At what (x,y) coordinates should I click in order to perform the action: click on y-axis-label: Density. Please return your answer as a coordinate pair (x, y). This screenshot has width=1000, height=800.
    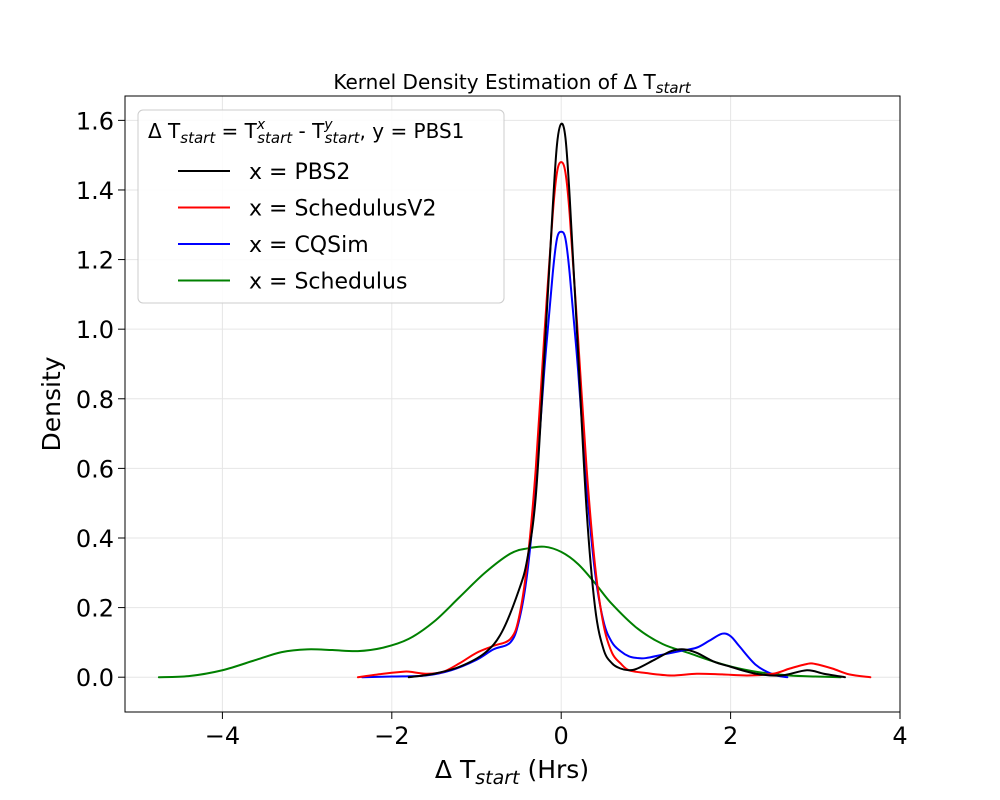
    Looking at the image, I should click on (51, 403).